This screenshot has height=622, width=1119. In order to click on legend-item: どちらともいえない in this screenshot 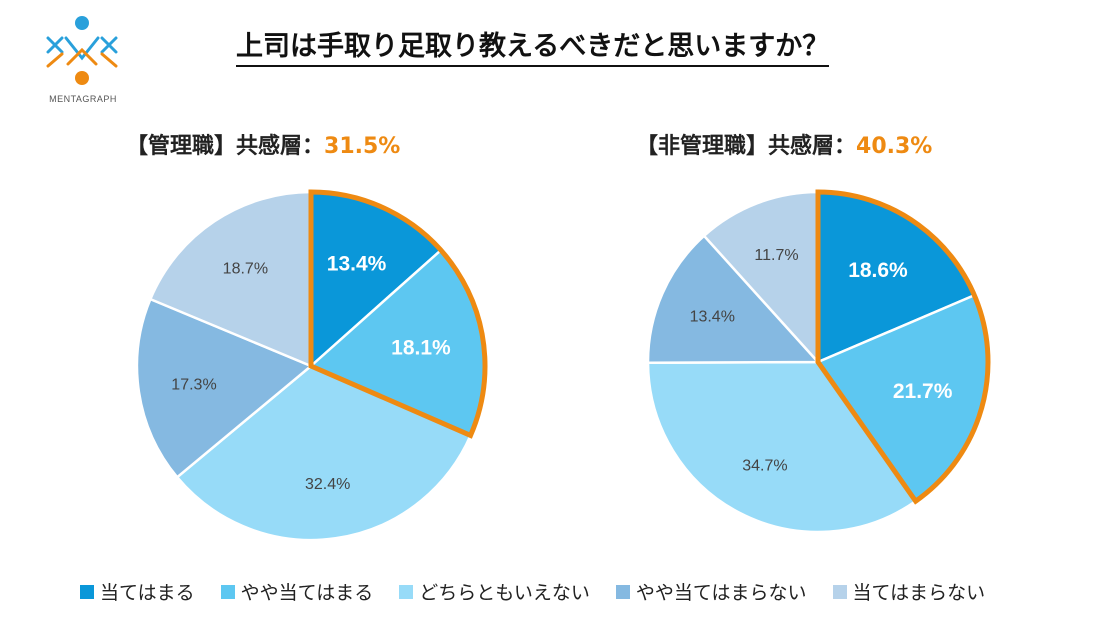, I will do `click(494, 591)`.